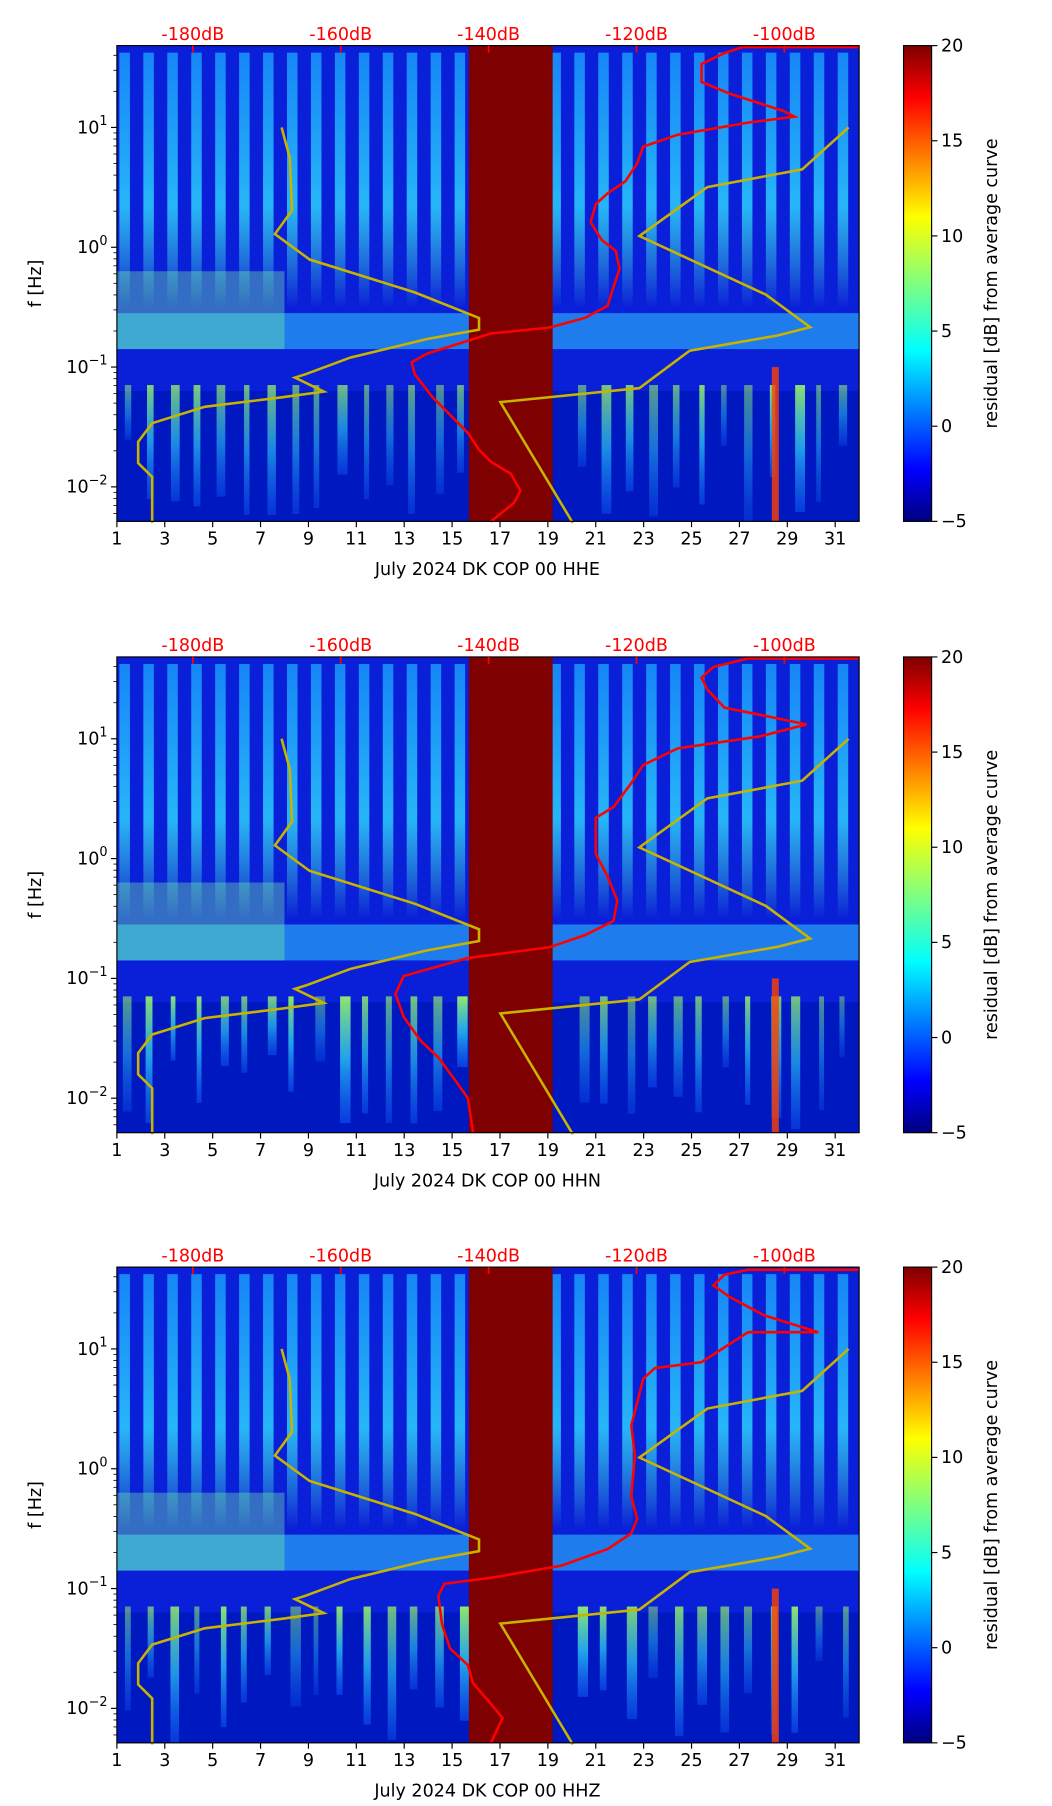 This screenshot has width=1052, height=1806. I want to click on colorbar-tick-label: 15, so click(952, 1363).